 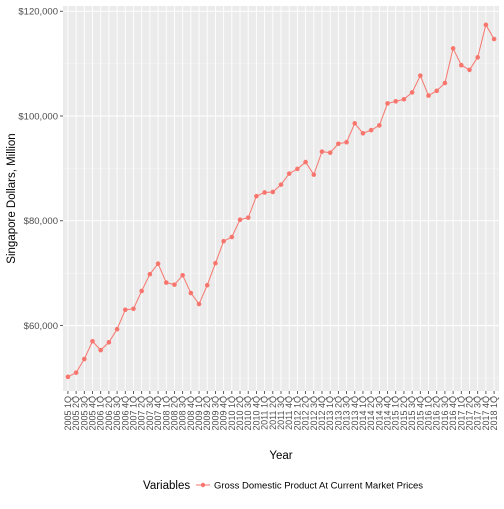 I want to click on legend-title: Variables, so click(x=166, y=486).